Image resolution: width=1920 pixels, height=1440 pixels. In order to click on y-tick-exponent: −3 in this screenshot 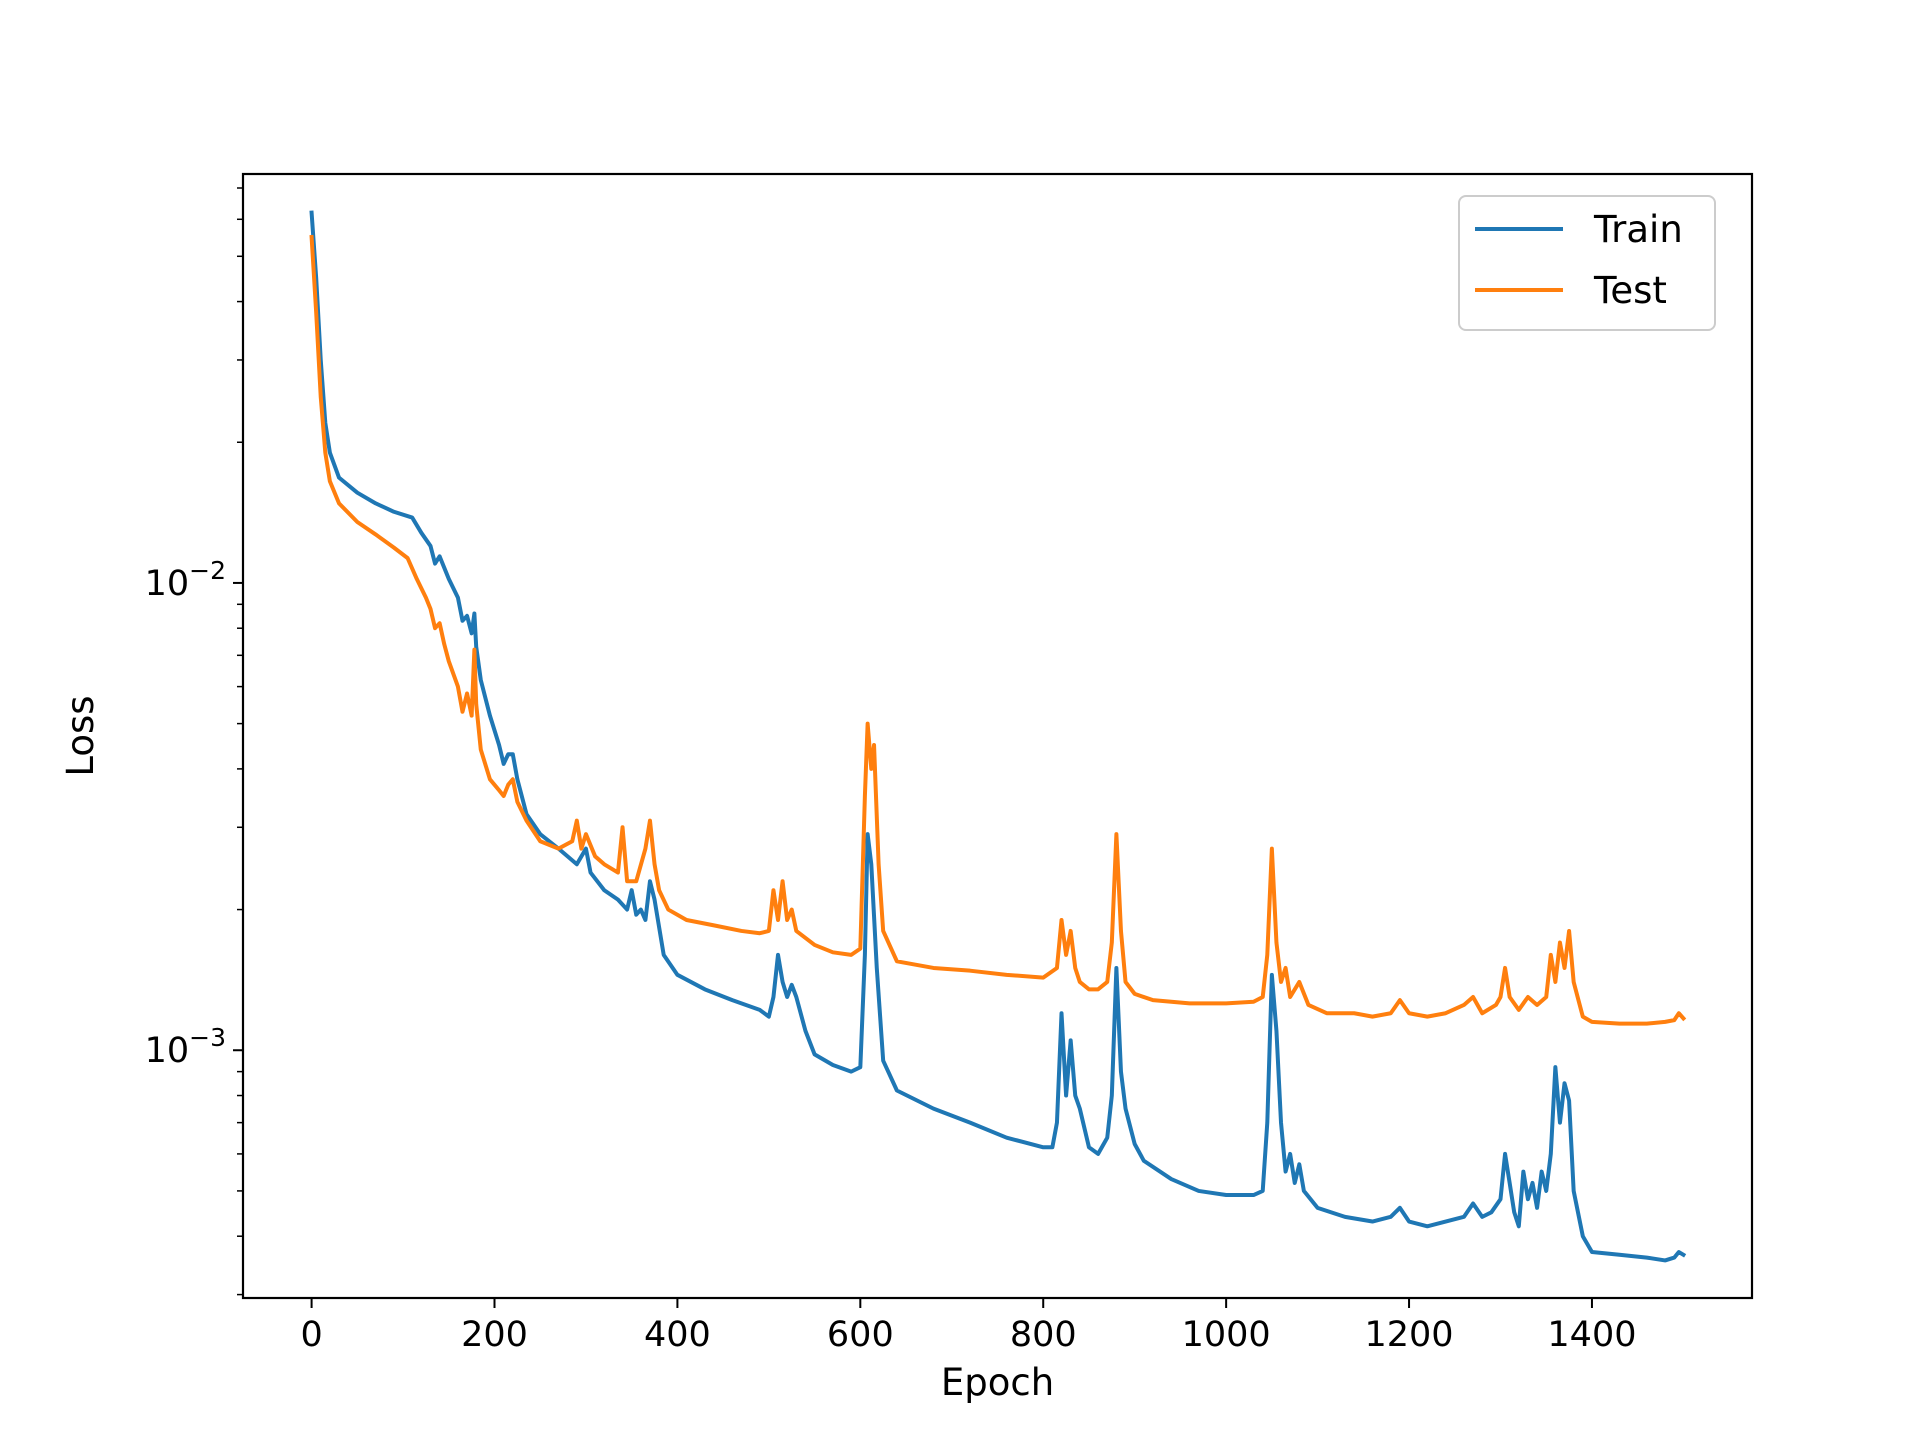, I will do `click(207, 1037)`.